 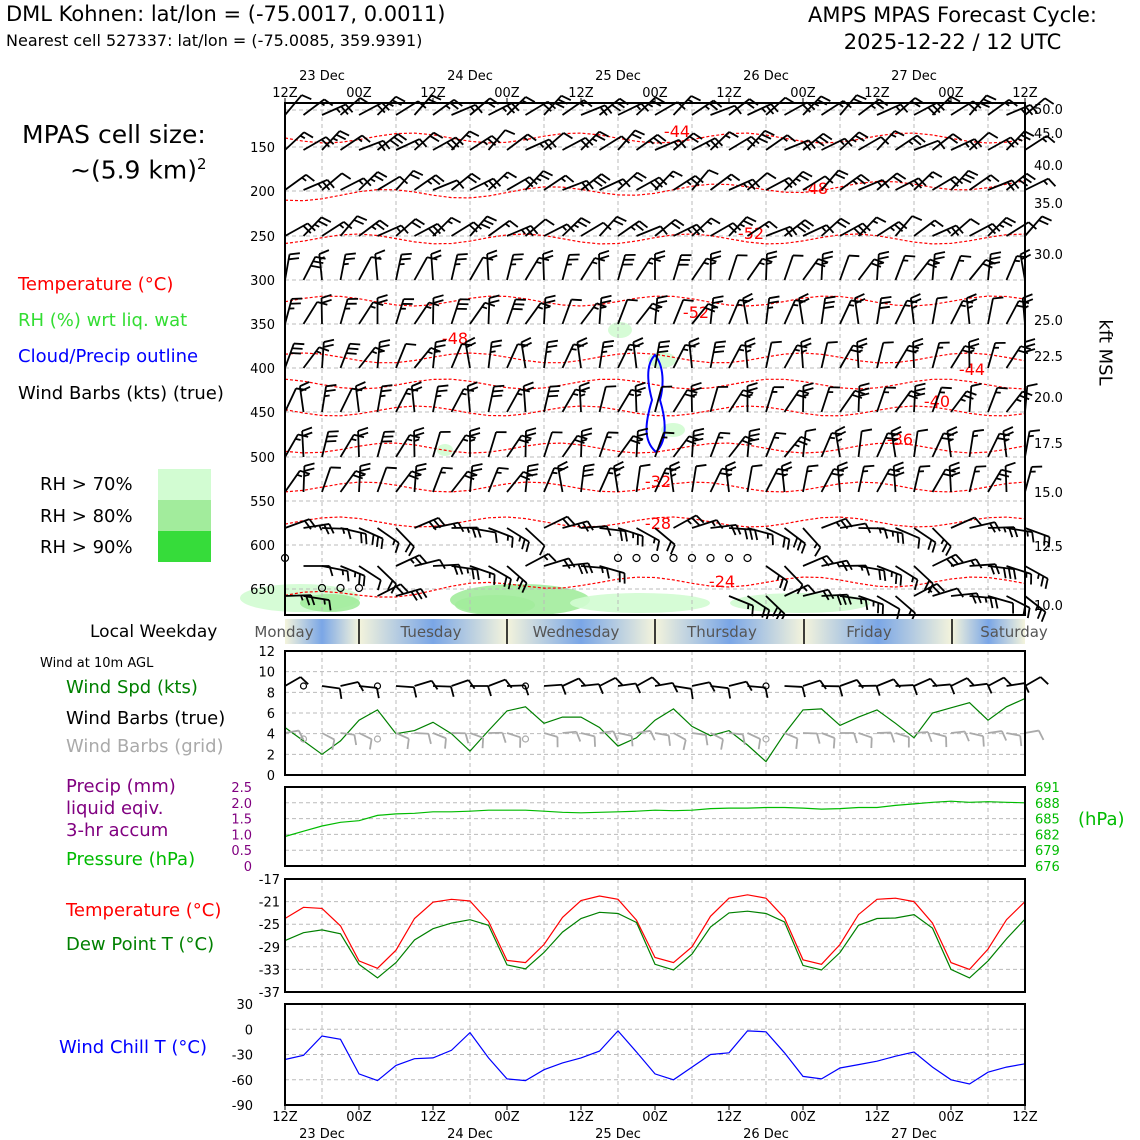 What do you see at coordinates (952, 42) in the screenshot?
I see `forecast-cycle-line2: 2025-12-22 / 12 UTC` at bounding box center [952, 42].